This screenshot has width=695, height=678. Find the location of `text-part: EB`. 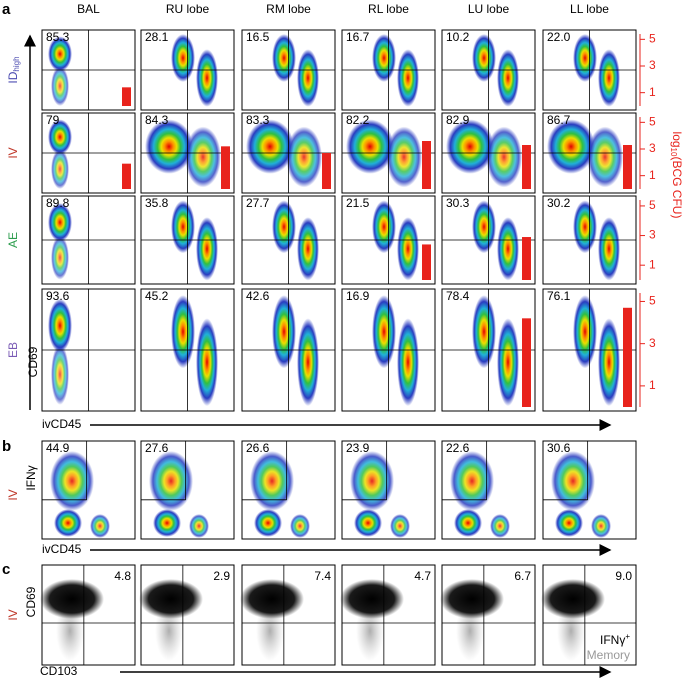

text-part: EB is located at coordinates (13, 350).